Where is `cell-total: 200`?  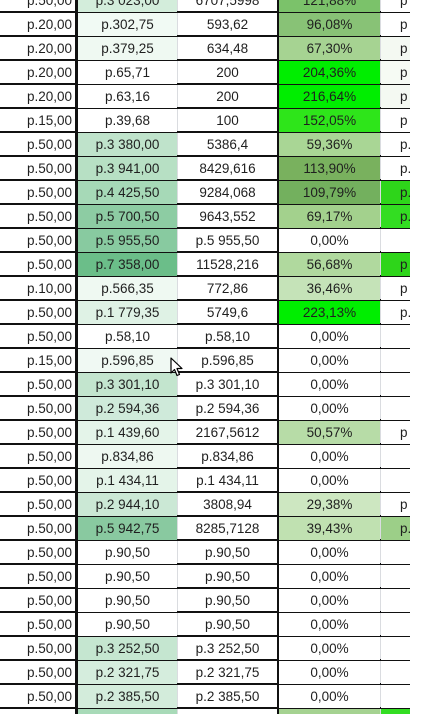 cell-total: 200 is located at coordinates (227, 96).